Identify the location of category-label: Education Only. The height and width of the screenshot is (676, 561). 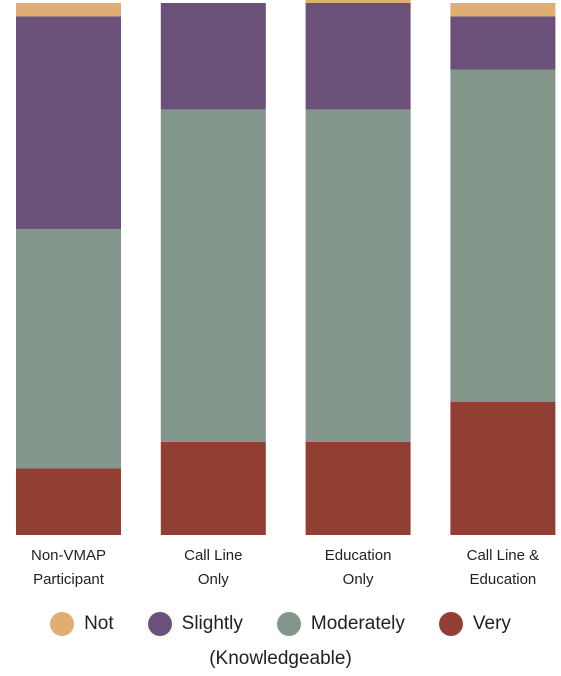
(358, 567).